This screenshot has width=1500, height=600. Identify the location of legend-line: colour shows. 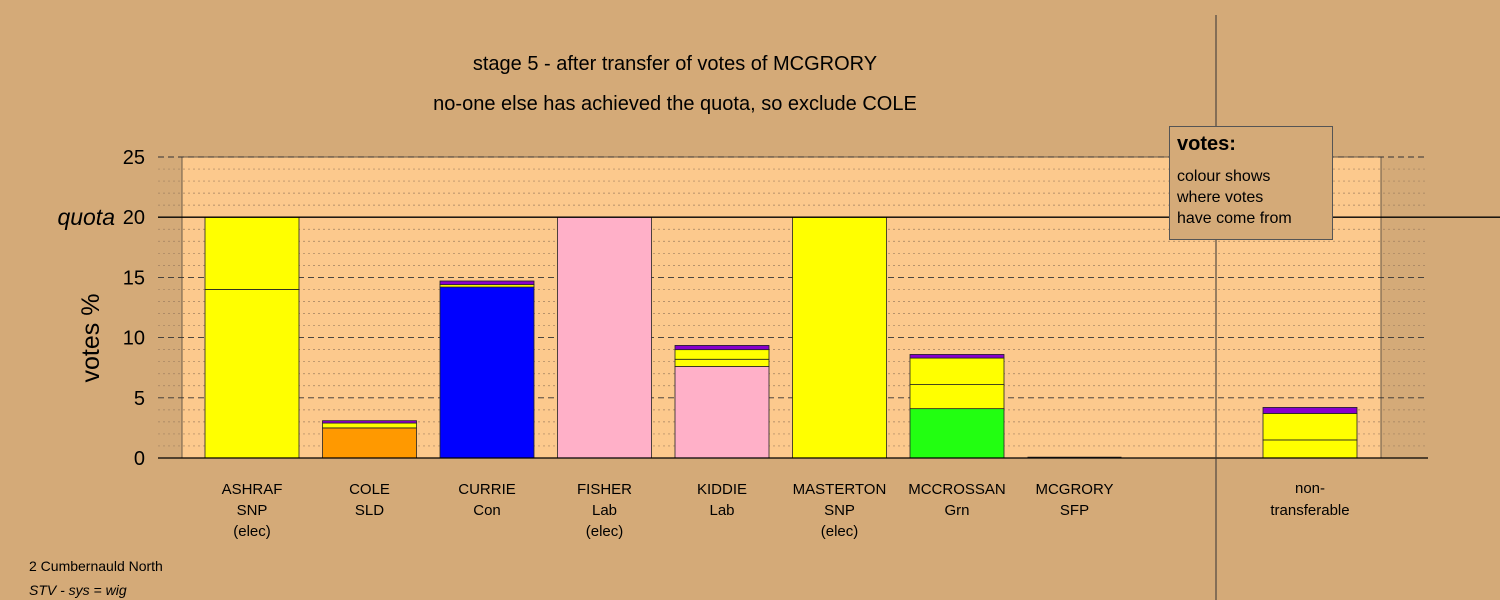
(1224, 176).